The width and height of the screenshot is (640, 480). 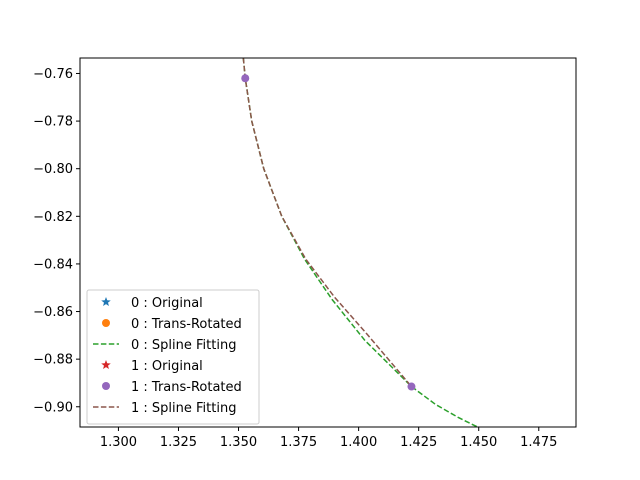 What do you see at coordinates (328, 438) in the screenshot?
I see `x-axis: 1.300 1.325 1.350 1.375 1.400 1.425 1.450 1.475` at bounding box center [328, 438].